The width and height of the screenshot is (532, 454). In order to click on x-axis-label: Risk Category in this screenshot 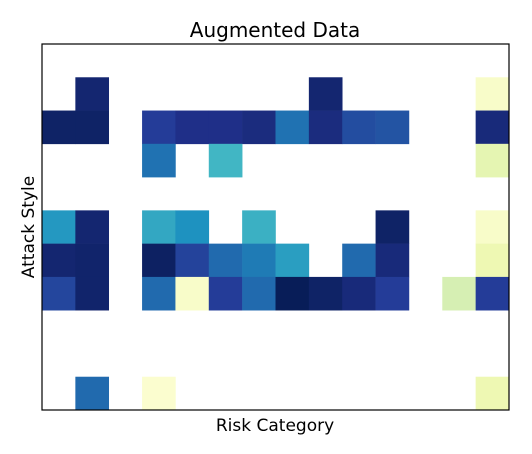, I will do `click(275, 426)`.